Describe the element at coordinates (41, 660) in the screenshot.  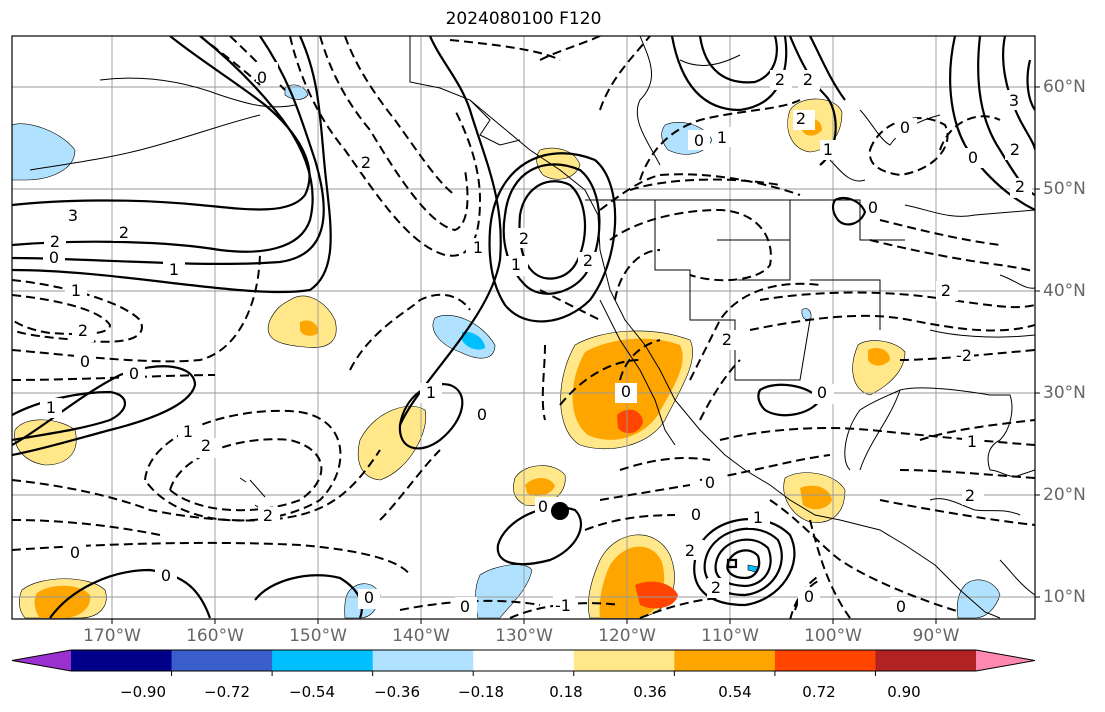
I see `colorbar-extend-low` at that location.